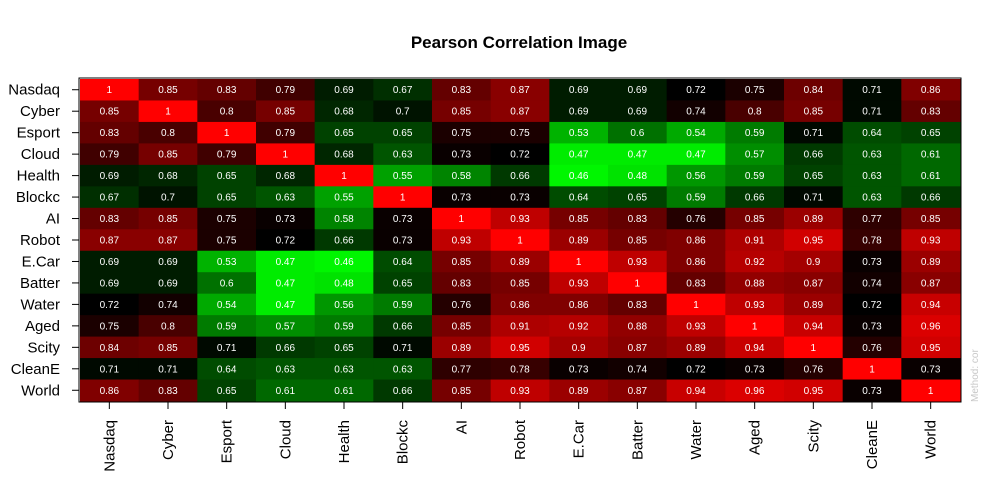 This screenshot has height=500, width=1000. I want to click on row-label: Cyber, so click(40, 111).